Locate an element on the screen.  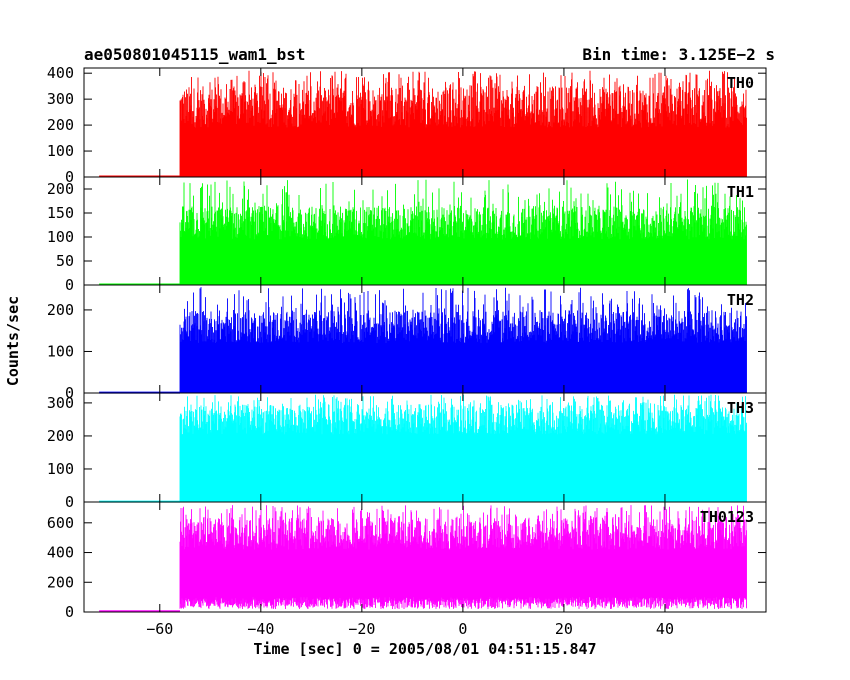
y-axis-label: Counts/sec is located at coordinates (13, 341).